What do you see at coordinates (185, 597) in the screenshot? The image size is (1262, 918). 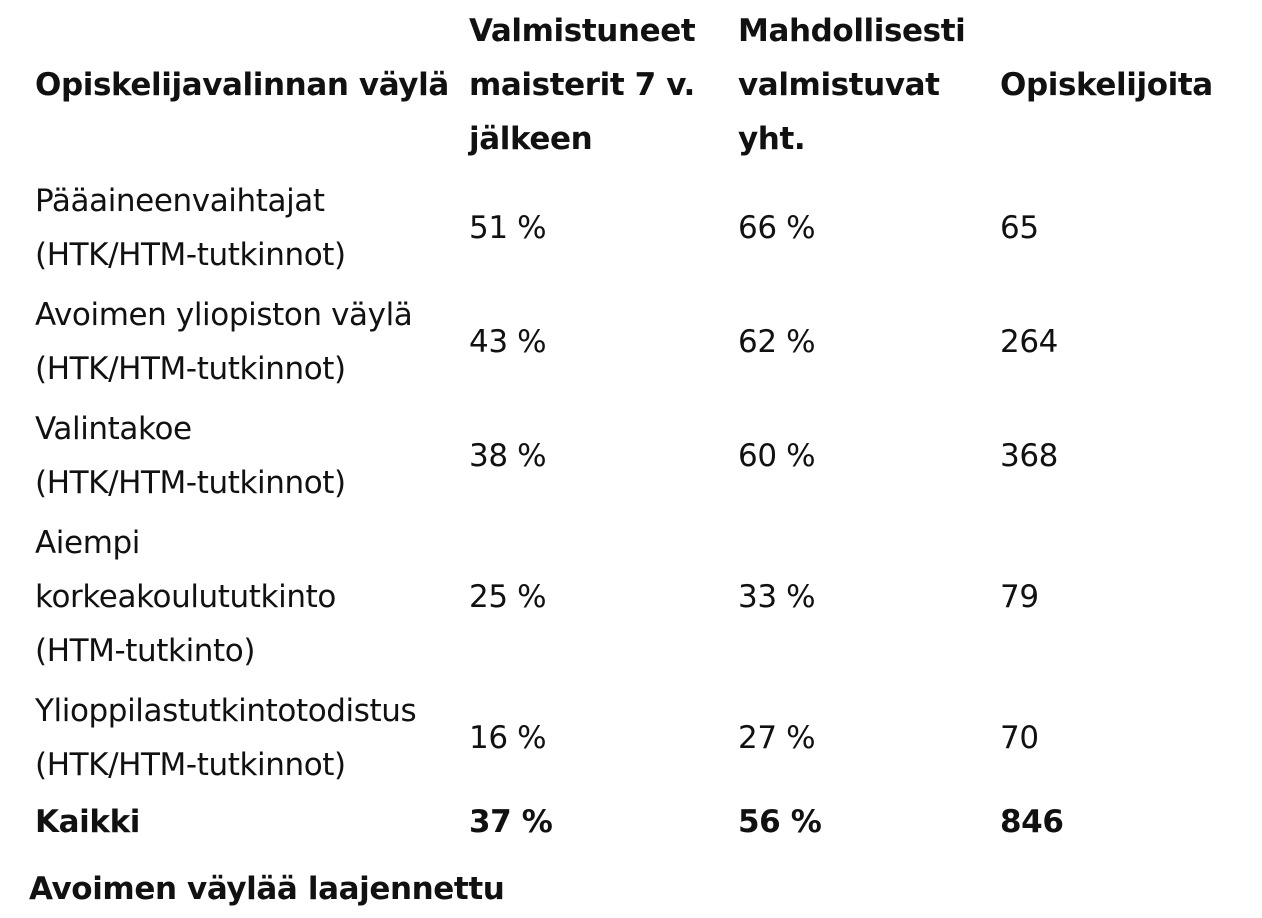 I see `admission-path-name-cont: korkeakoulututkinto` at bounding box center [185, 597].